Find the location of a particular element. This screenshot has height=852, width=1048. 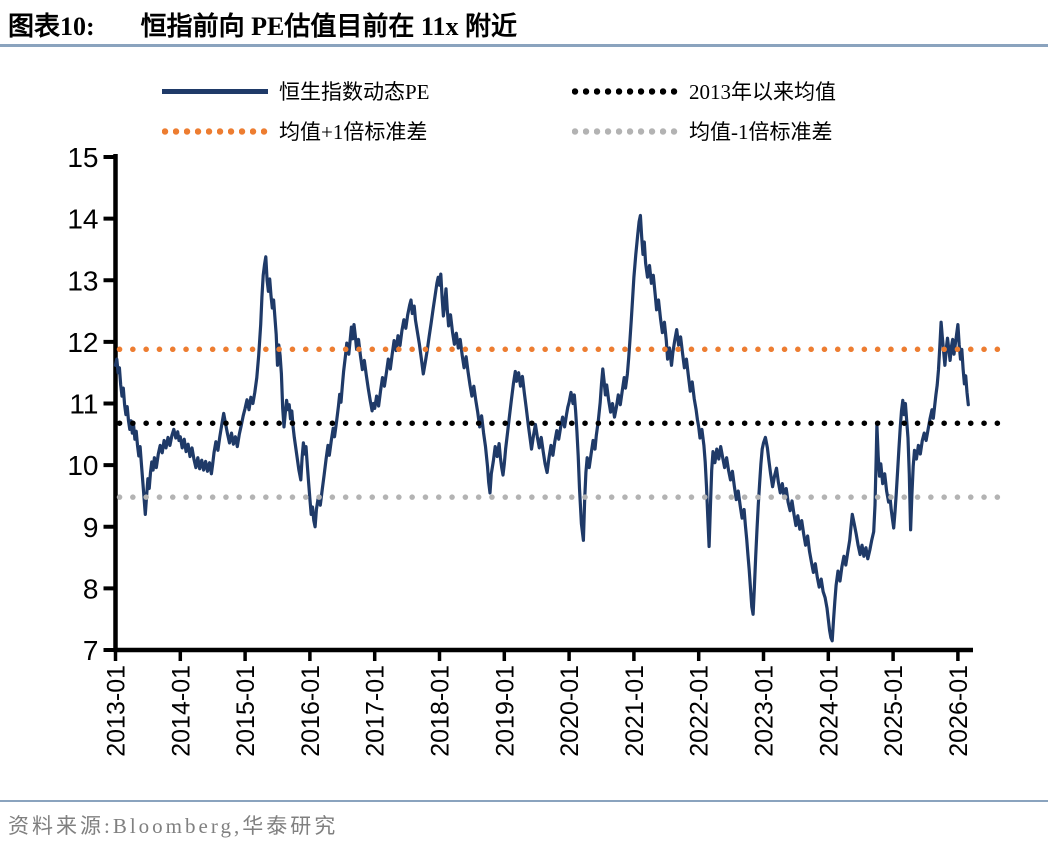

legend-item-mean-since-2013: 2013年以来均值 is located at coordinates (704, 91).